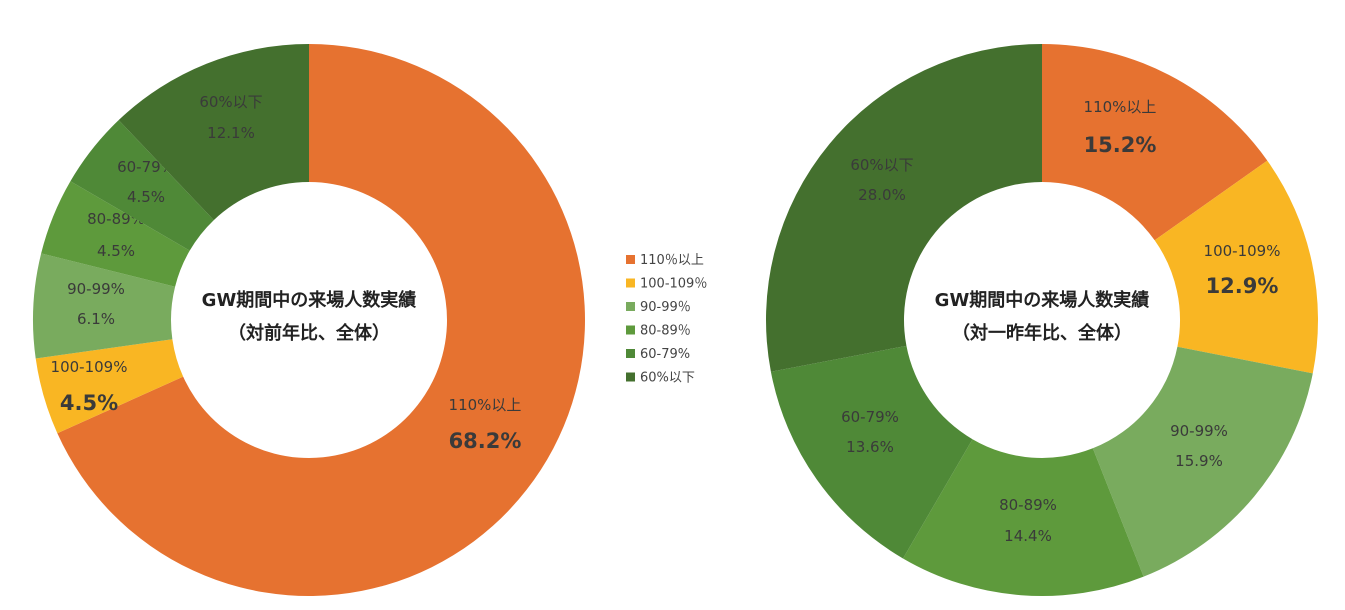  I want to click on legend-item-label: 100-109％, so click(673, 284).